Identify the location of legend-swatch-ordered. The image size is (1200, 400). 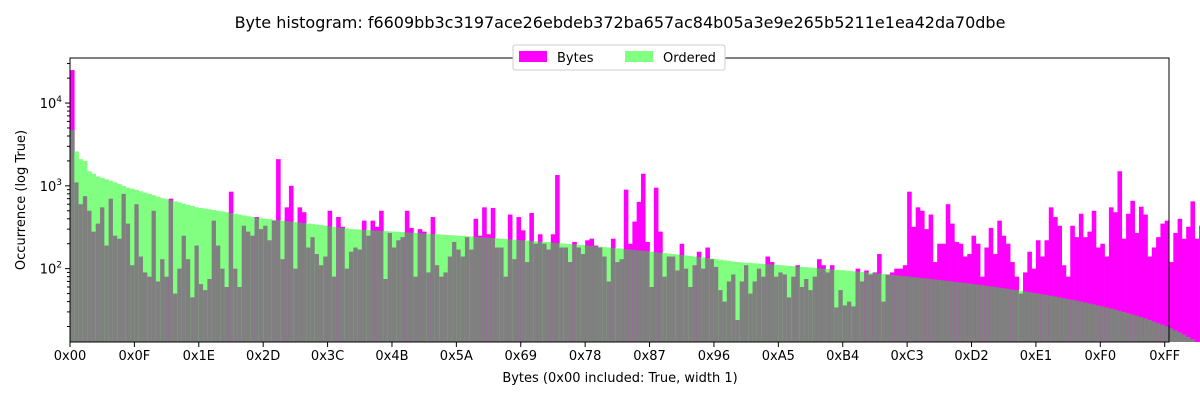
(639, 56).